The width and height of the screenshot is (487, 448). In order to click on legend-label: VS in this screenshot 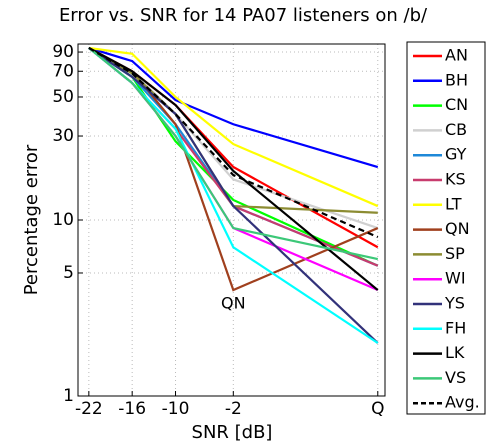, I will do `click(455, 377)`.